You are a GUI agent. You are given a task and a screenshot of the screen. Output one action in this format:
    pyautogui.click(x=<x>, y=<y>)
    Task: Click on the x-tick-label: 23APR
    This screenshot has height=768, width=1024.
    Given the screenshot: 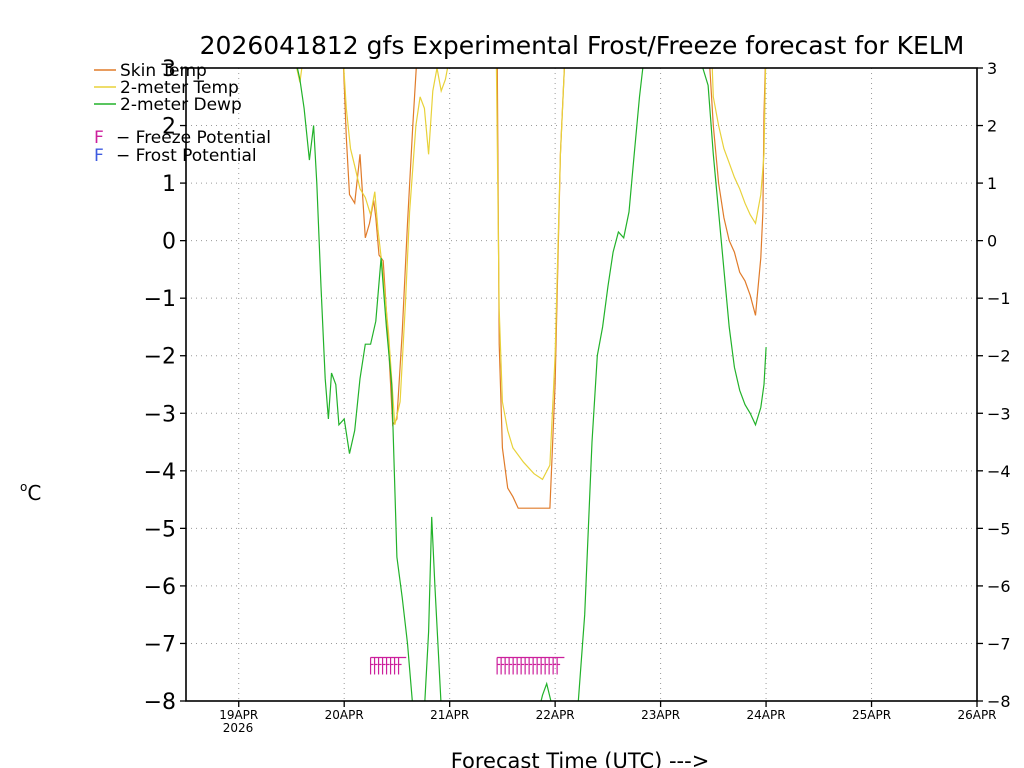 What is the action you would take?
    pyautogui.click(x=660, y=715)
    